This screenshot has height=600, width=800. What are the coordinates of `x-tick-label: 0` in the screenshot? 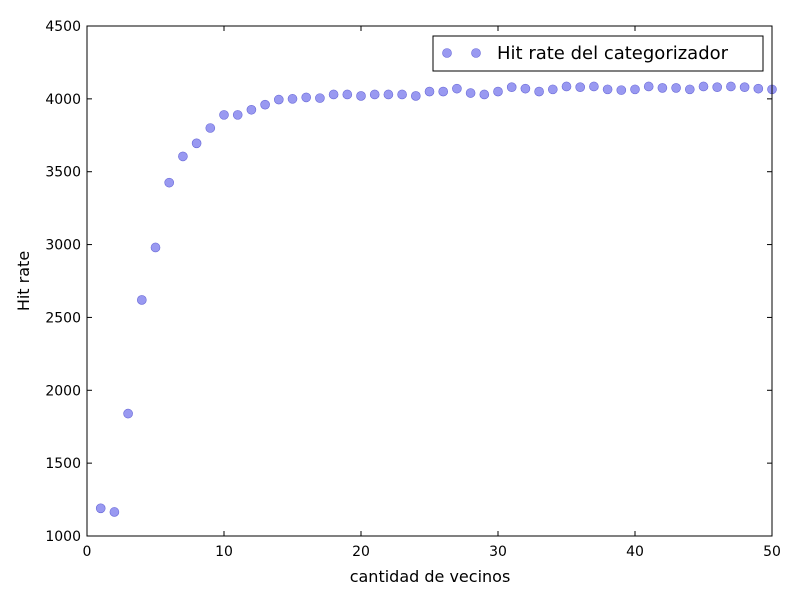 It's located at (87, 552).